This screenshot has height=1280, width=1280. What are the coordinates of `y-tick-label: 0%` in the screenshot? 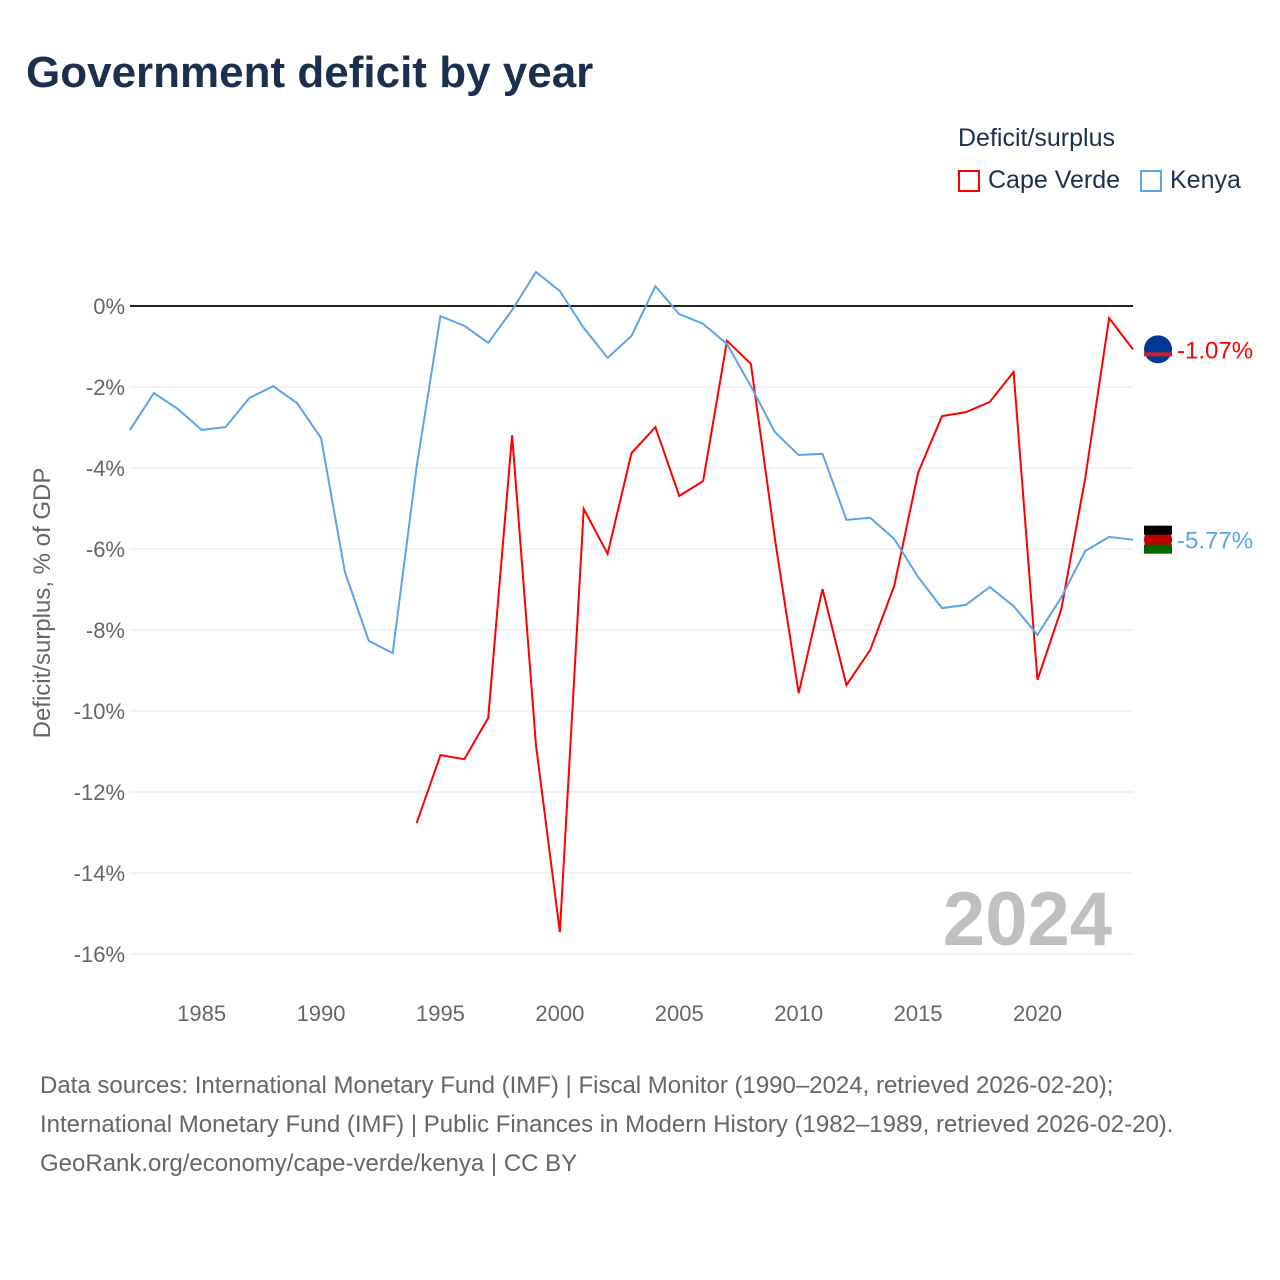 It's located at (109, 306).